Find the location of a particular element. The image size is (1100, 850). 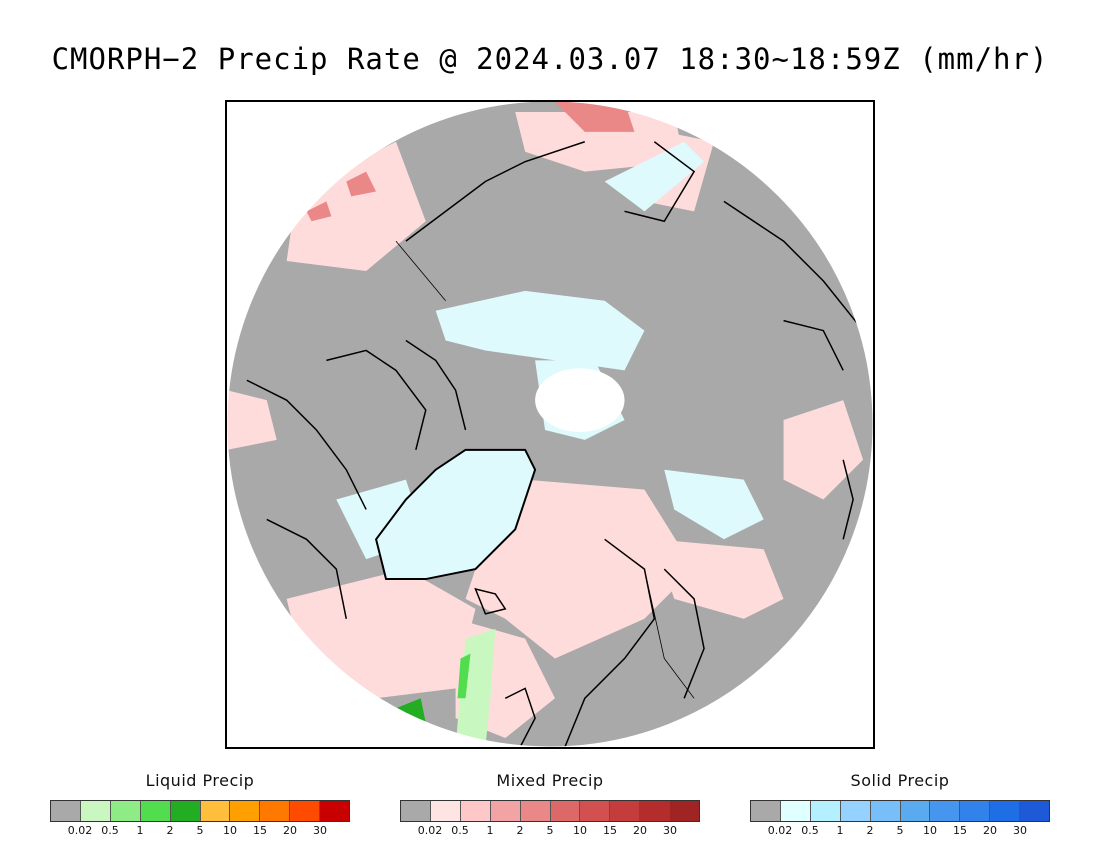

mixed-precip-moderate is located at coordinates (470, 162).